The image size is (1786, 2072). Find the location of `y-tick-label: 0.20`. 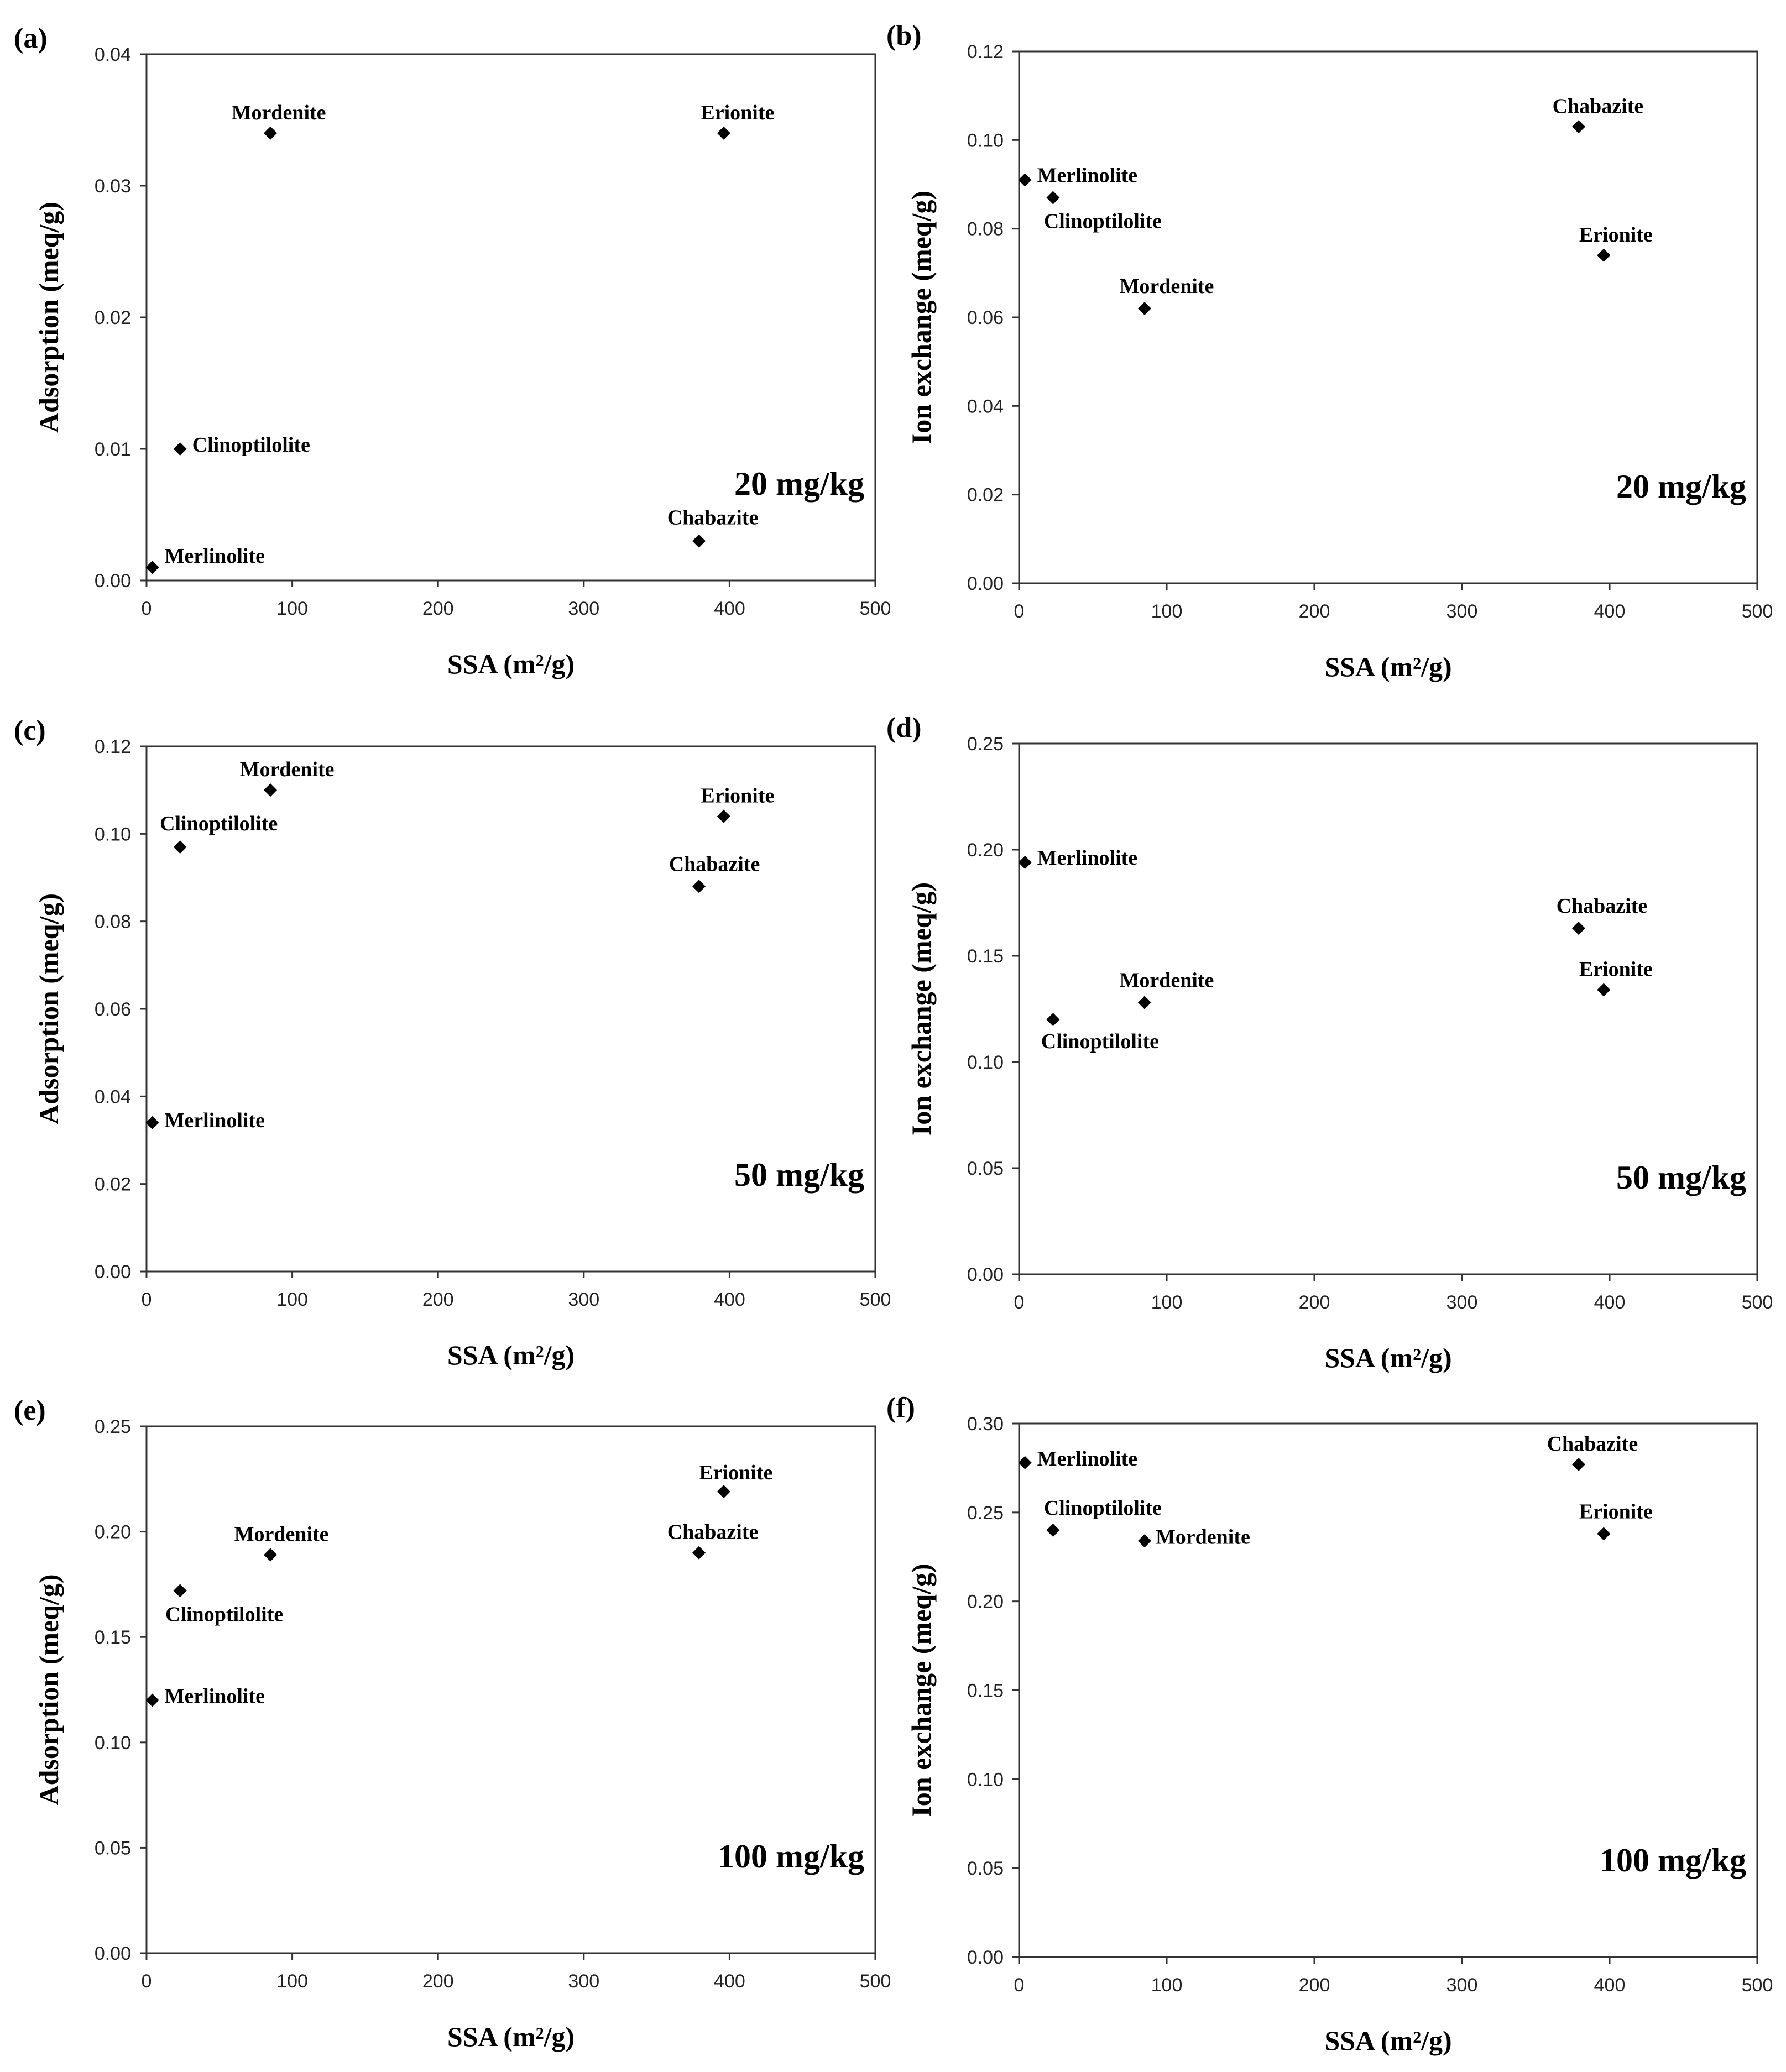

y-tick-label: 0.20 is located at coordinates (986, 1603).